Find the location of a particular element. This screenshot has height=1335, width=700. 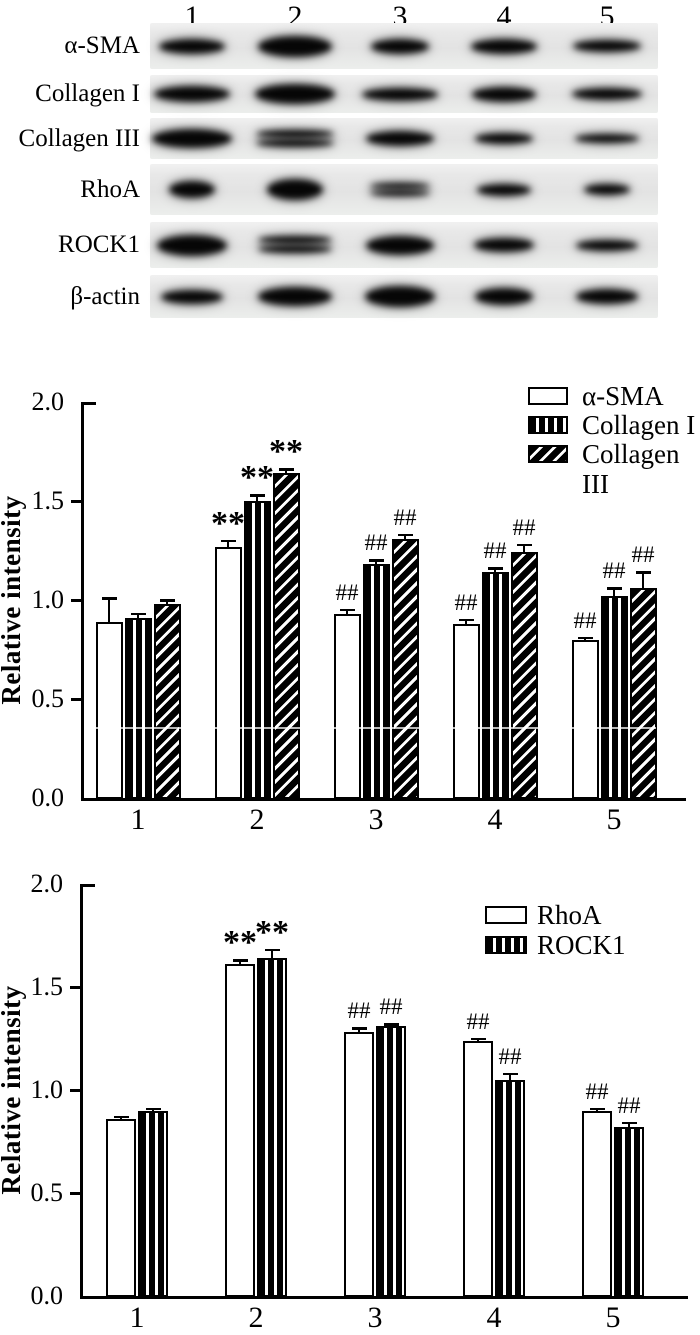

legend-swatch-Collagen I is located at coordinates (548, 425).